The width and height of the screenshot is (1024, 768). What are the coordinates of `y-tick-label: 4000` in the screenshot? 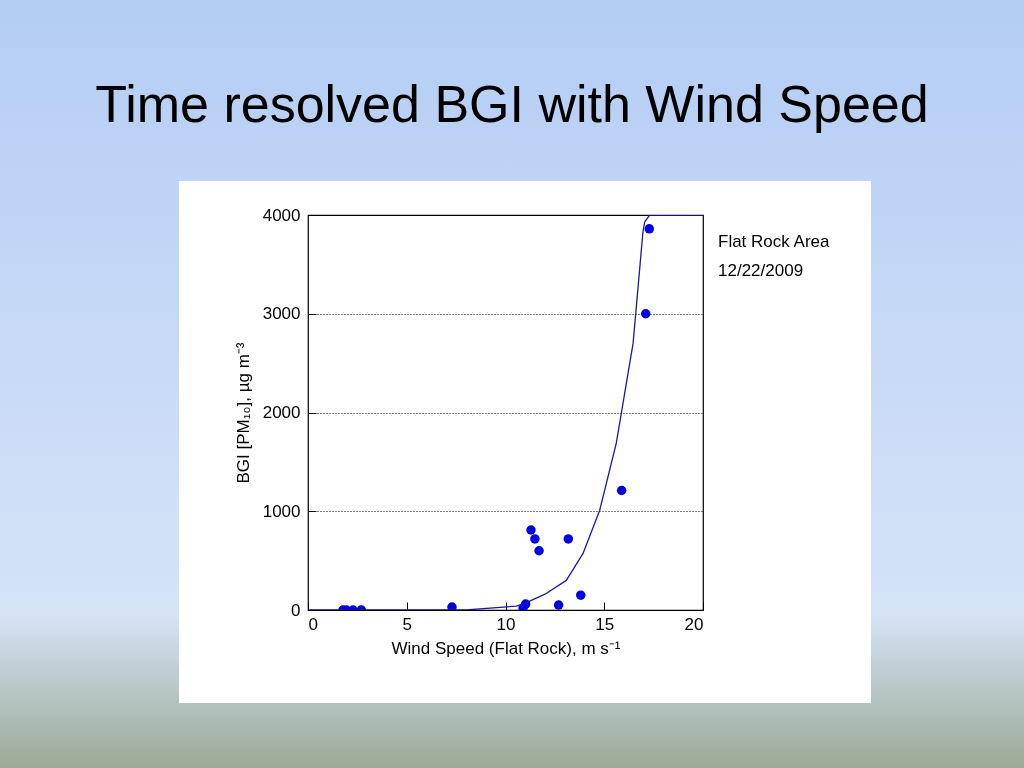 It's located at (281, 215).